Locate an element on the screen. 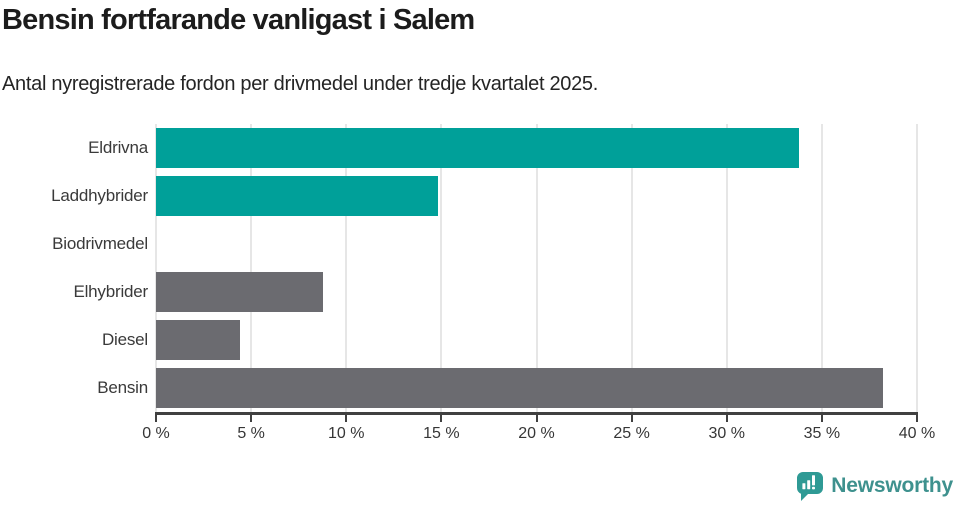  newsworthy-wordmark: Newsworthy is located at coordinates (892, 485).